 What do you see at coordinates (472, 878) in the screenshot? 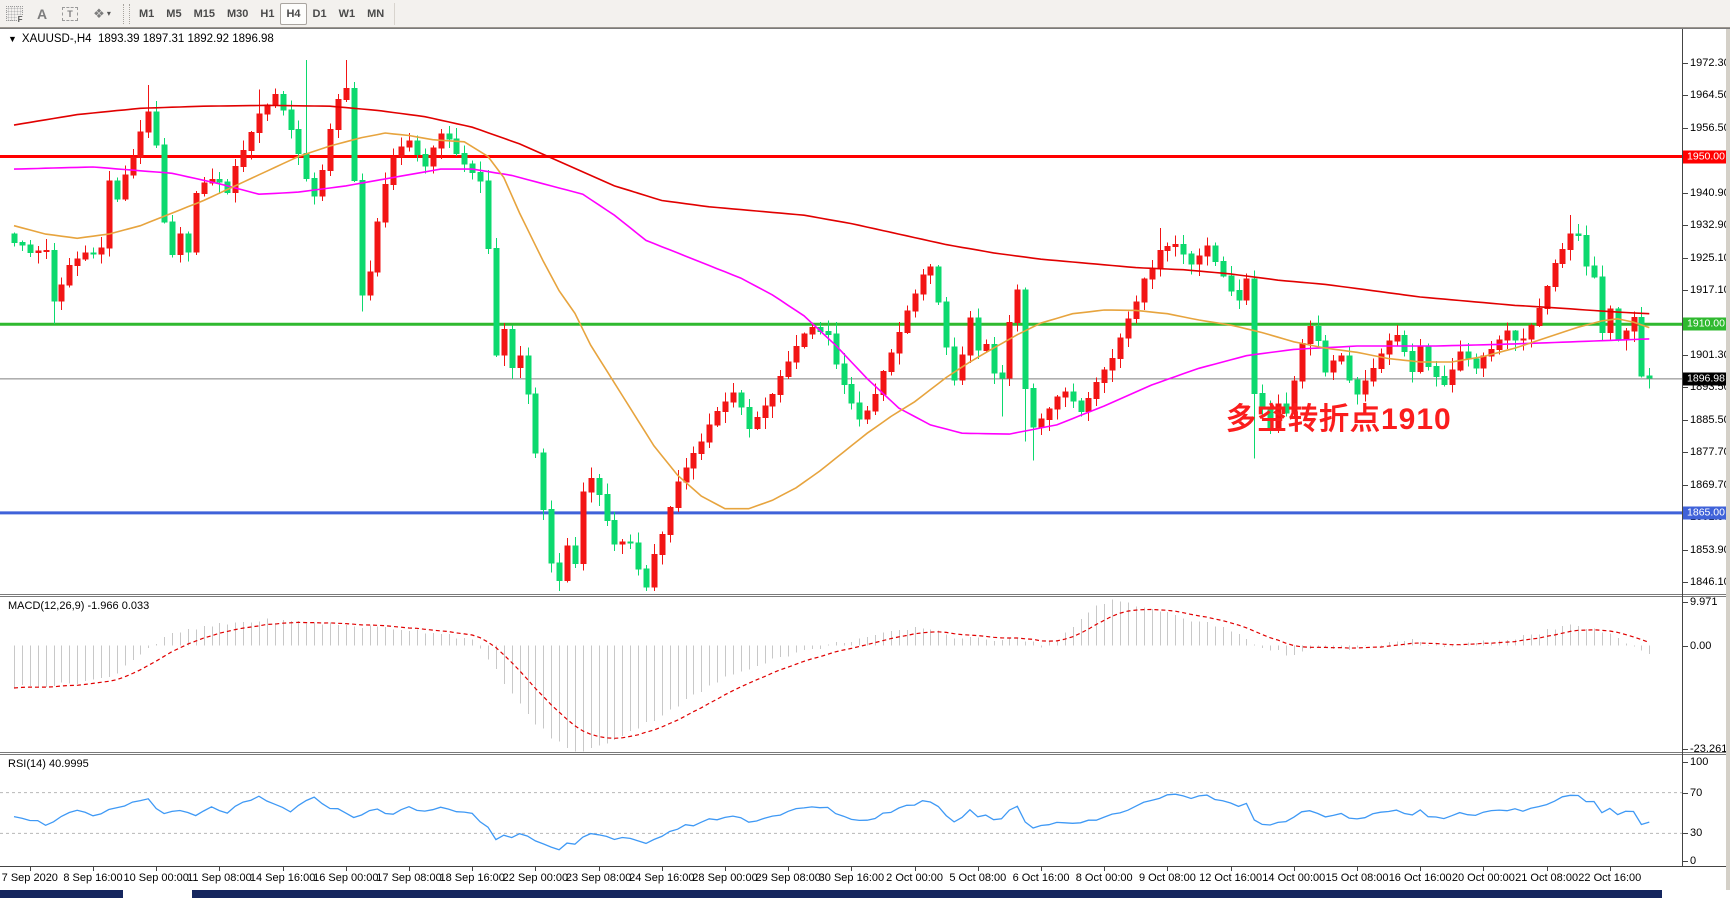
I see `x-axis-label: 18 Sep 16:00` at bounding box center [472, 878].